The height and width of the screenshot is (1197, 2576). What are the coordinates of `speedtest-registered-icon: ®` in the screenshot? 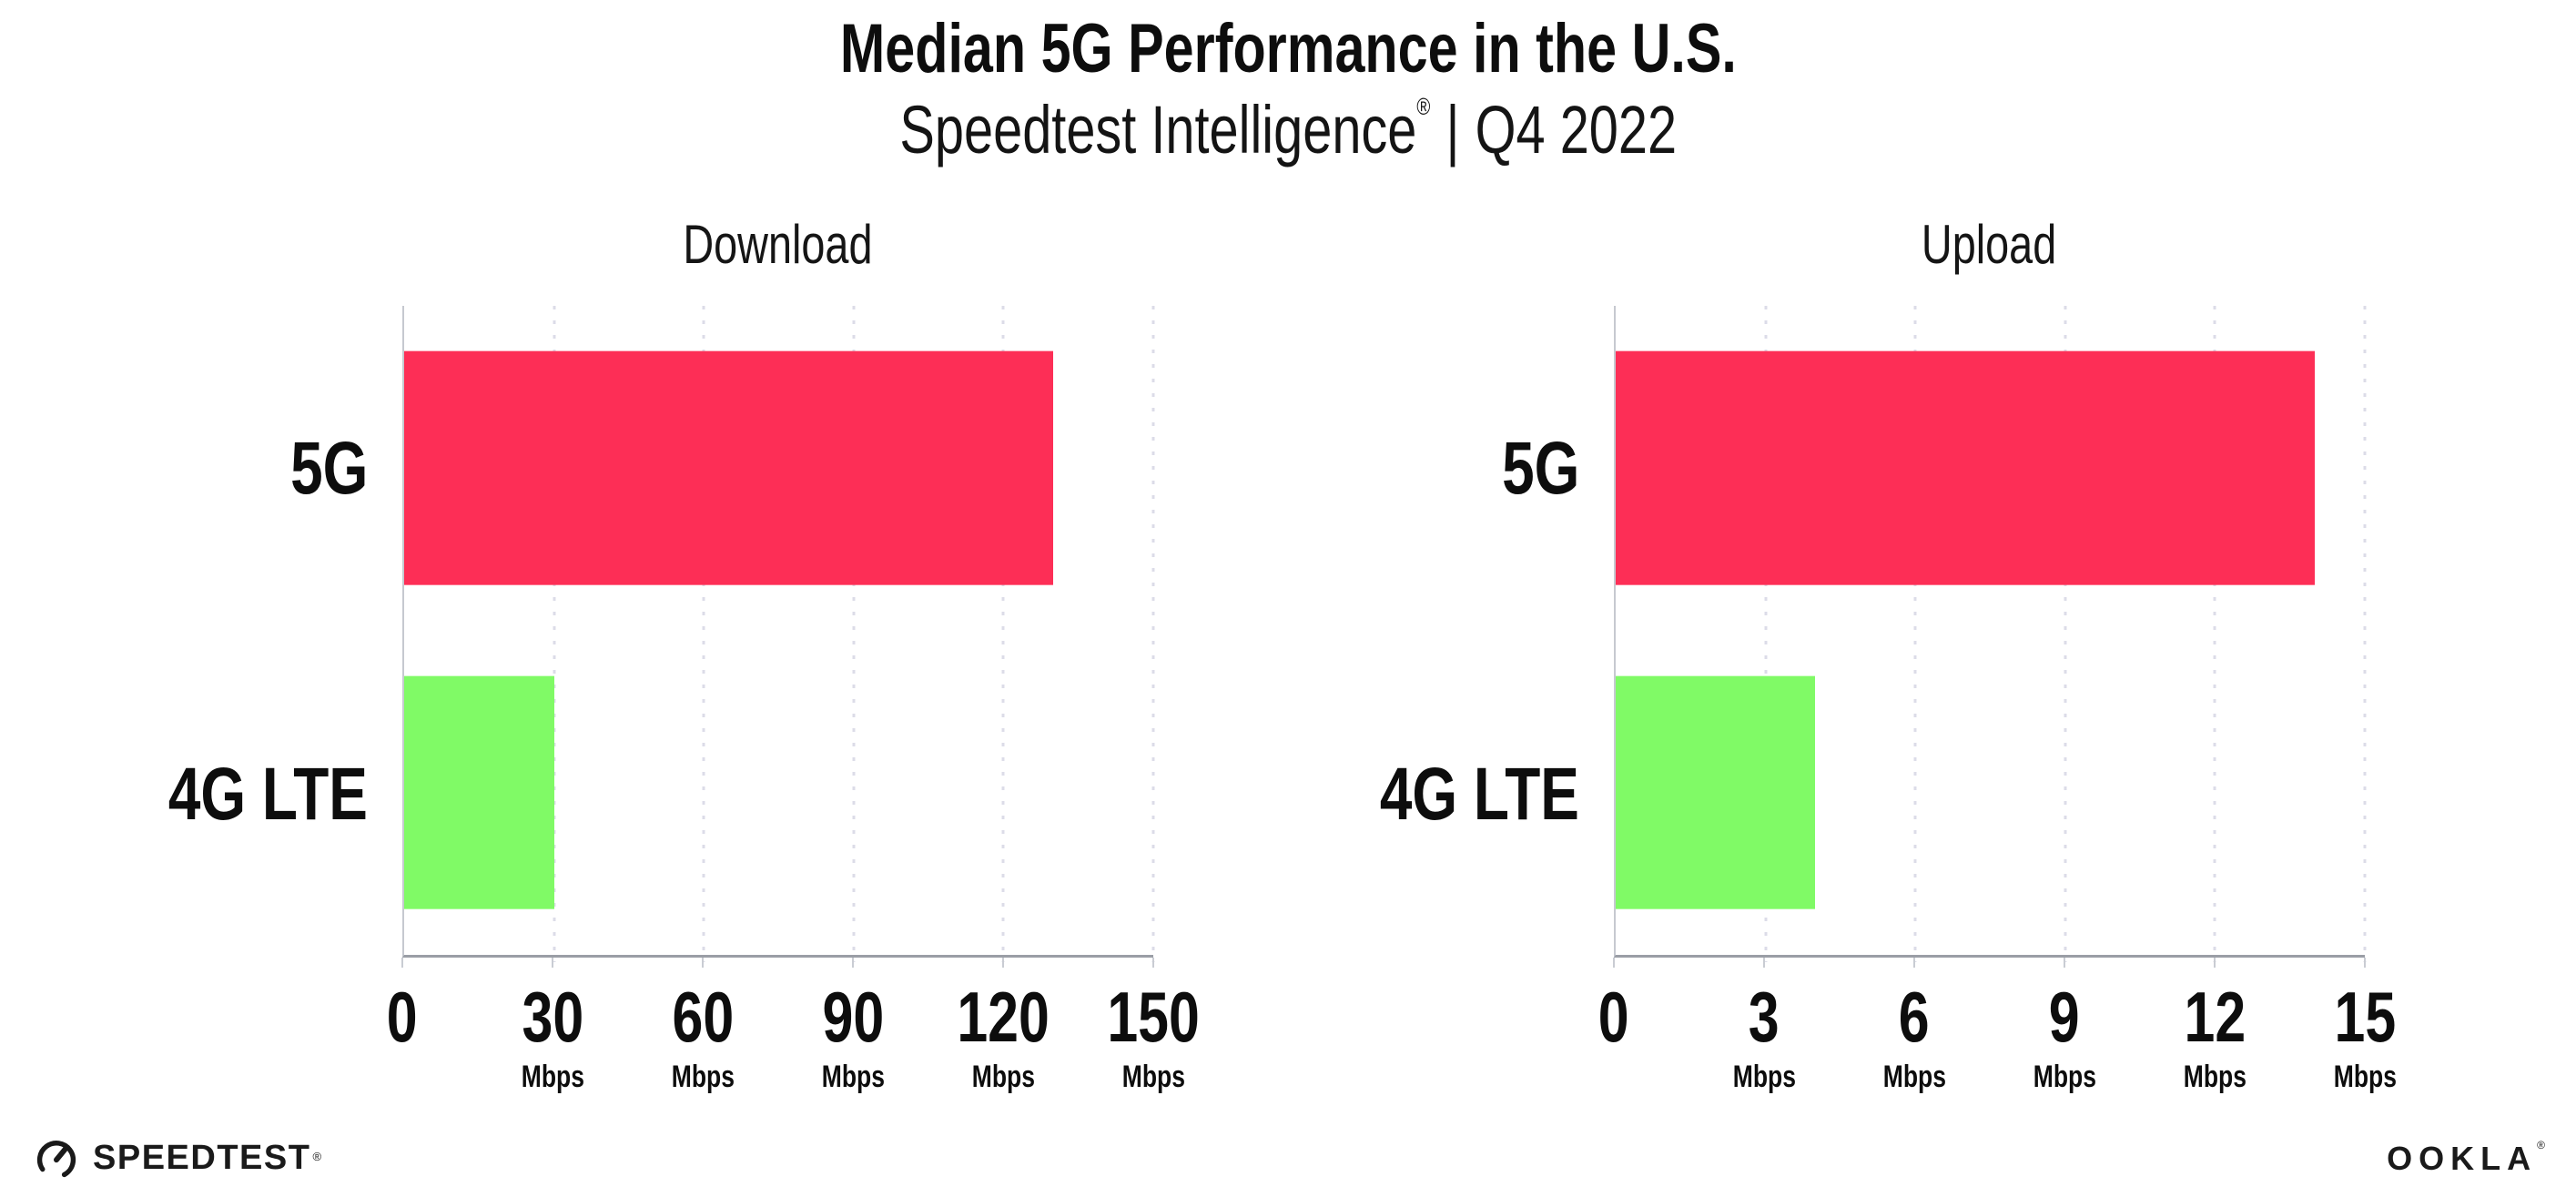 It's located at (317, 1156).